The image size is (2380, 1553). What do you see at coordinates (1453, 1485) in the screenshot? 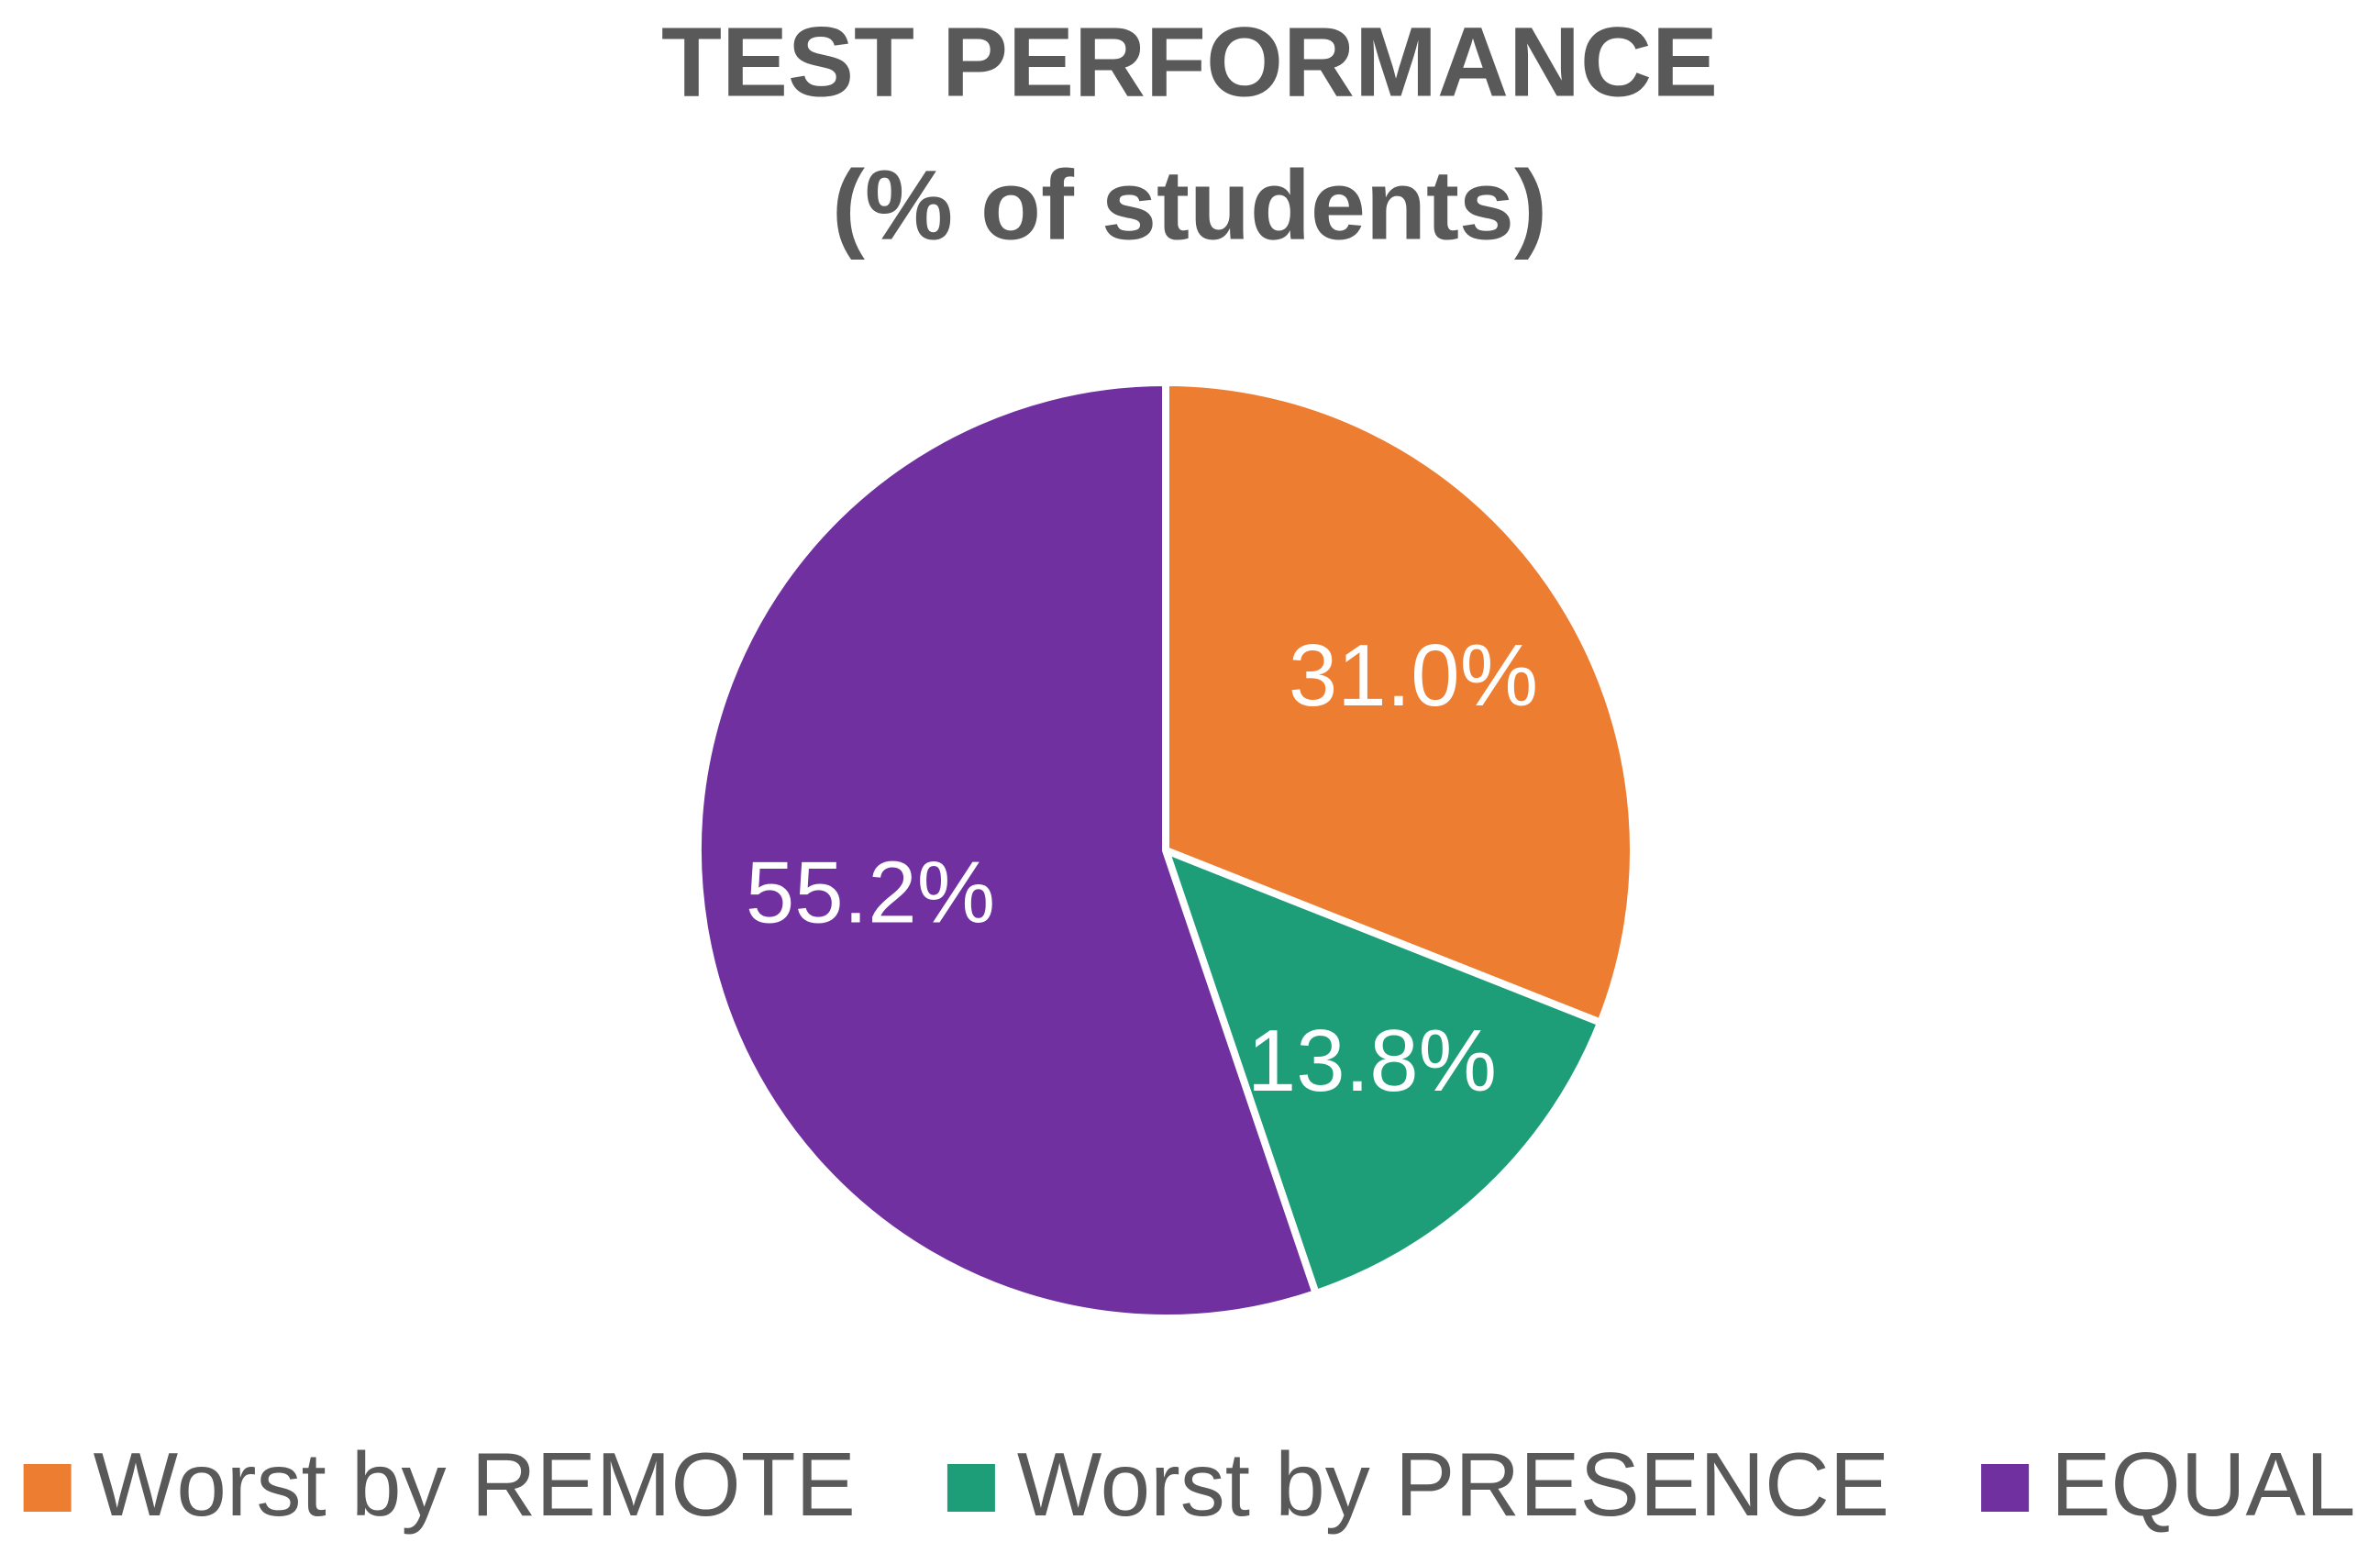
I see `legend-label: Worst by PRESENCE` at bounding box center [1453, 1485].